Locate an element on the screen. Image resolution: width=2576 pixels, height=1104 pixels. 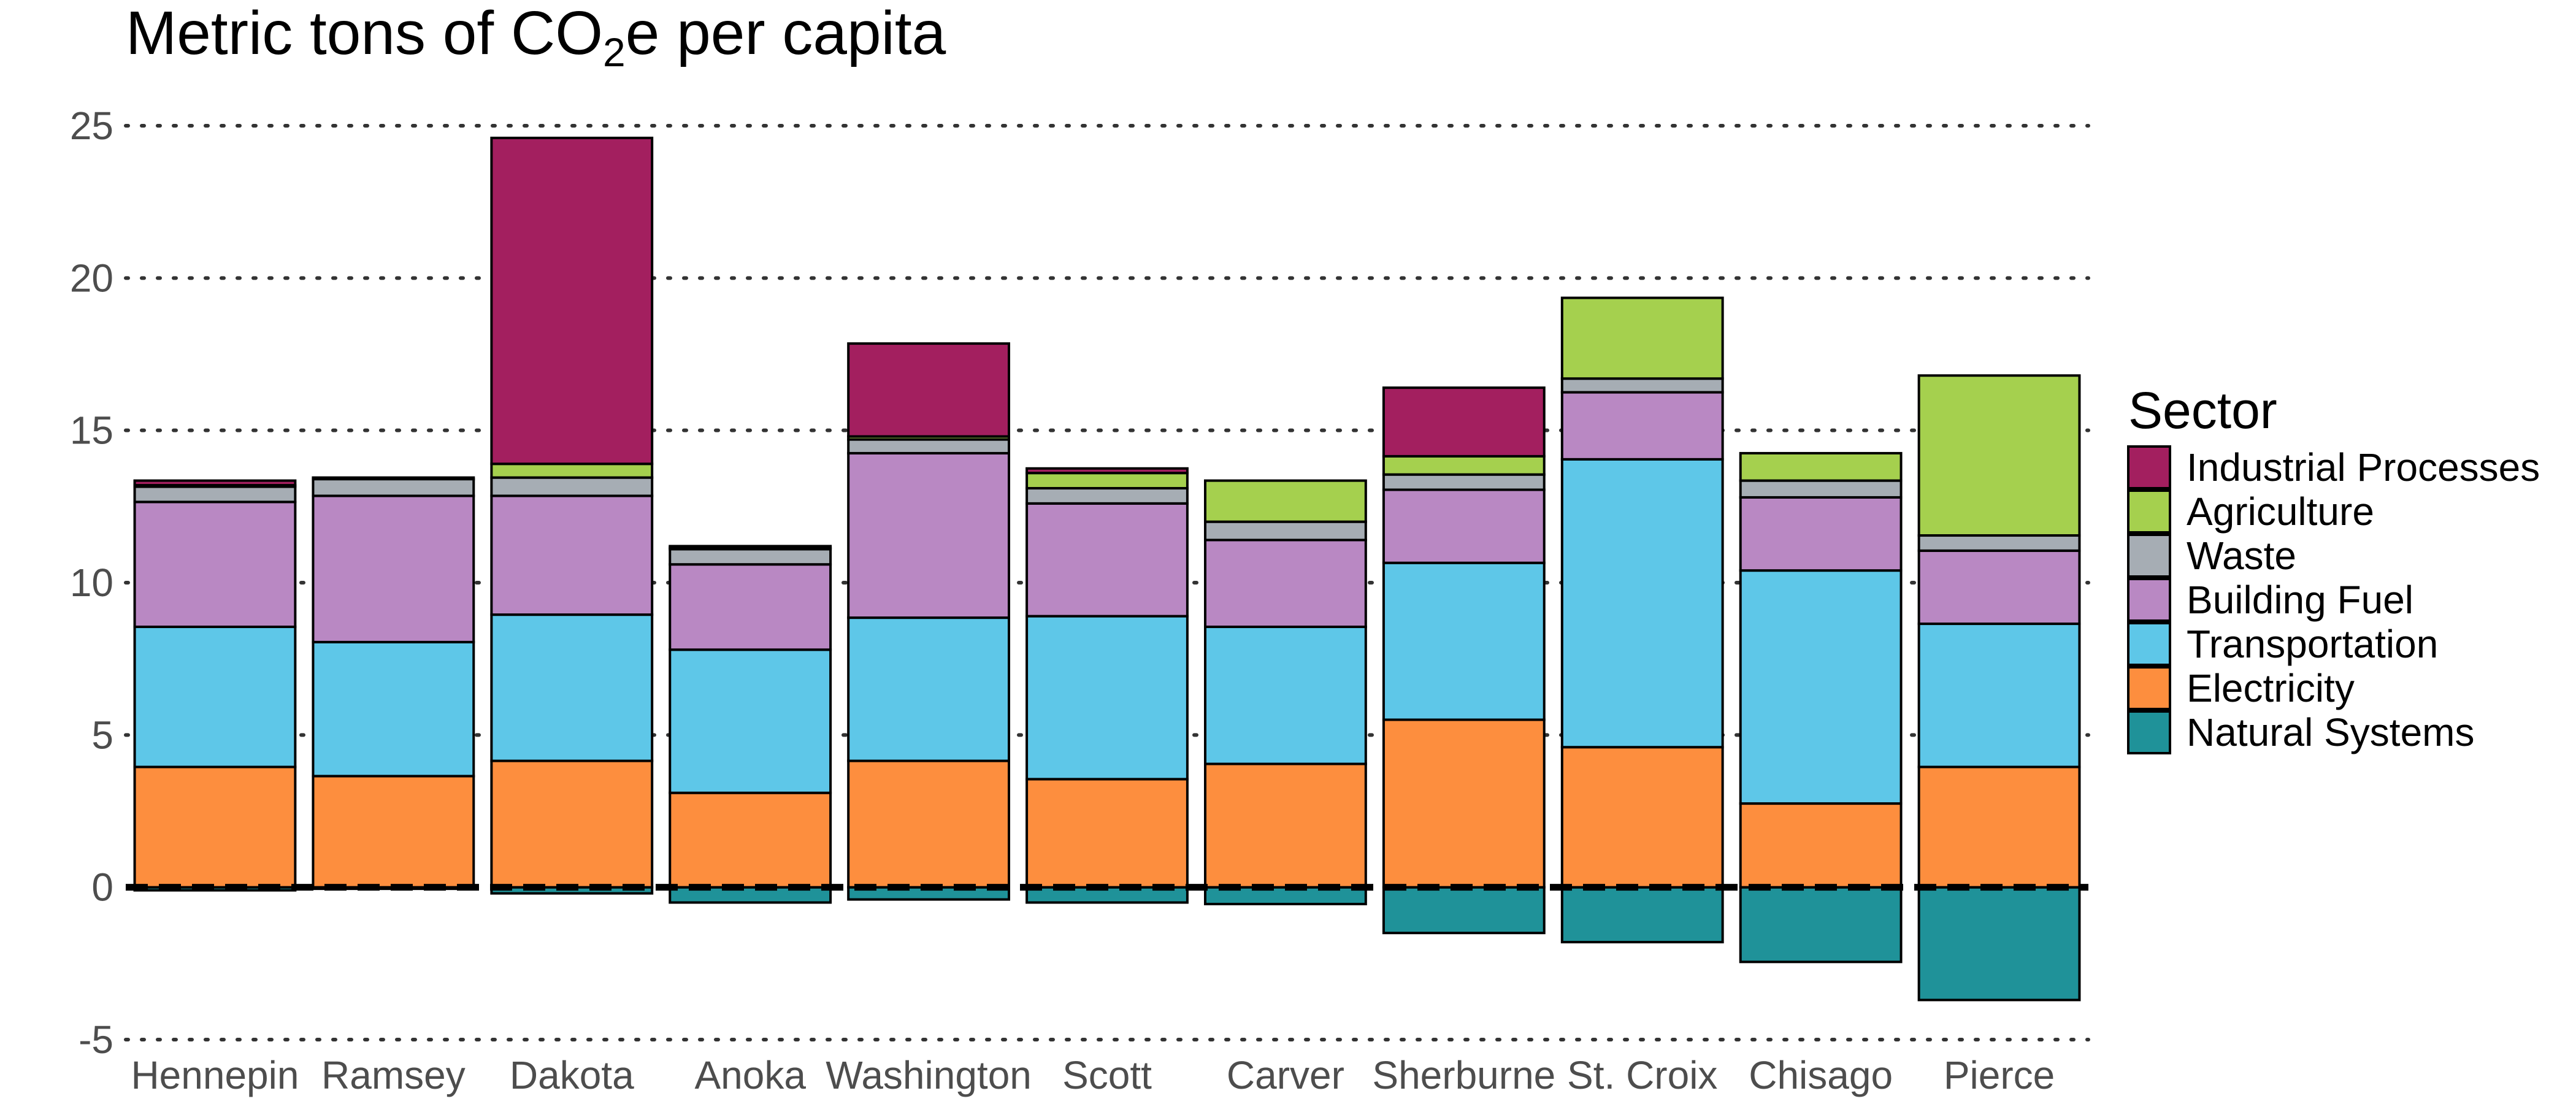
legend-label: Natural Systems is located at coordinates (2330, 732).